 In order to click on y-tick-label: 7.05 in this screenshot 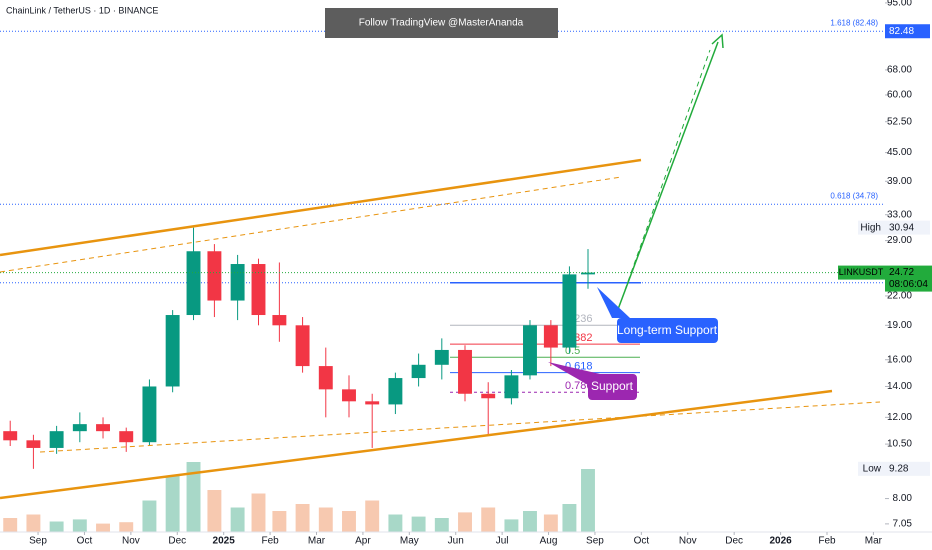, I will do `click(903, 524)`.